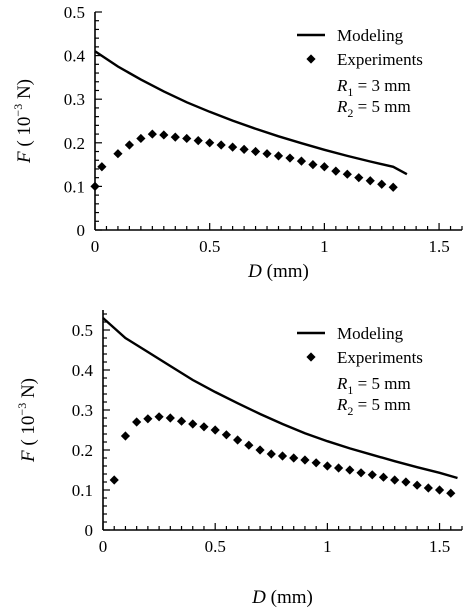 The image size is (471, 612). What do you see at coordinates (381, 85) in the screenshot?
I see `param-value: = 3 mm` at bounding box center [381, 85].